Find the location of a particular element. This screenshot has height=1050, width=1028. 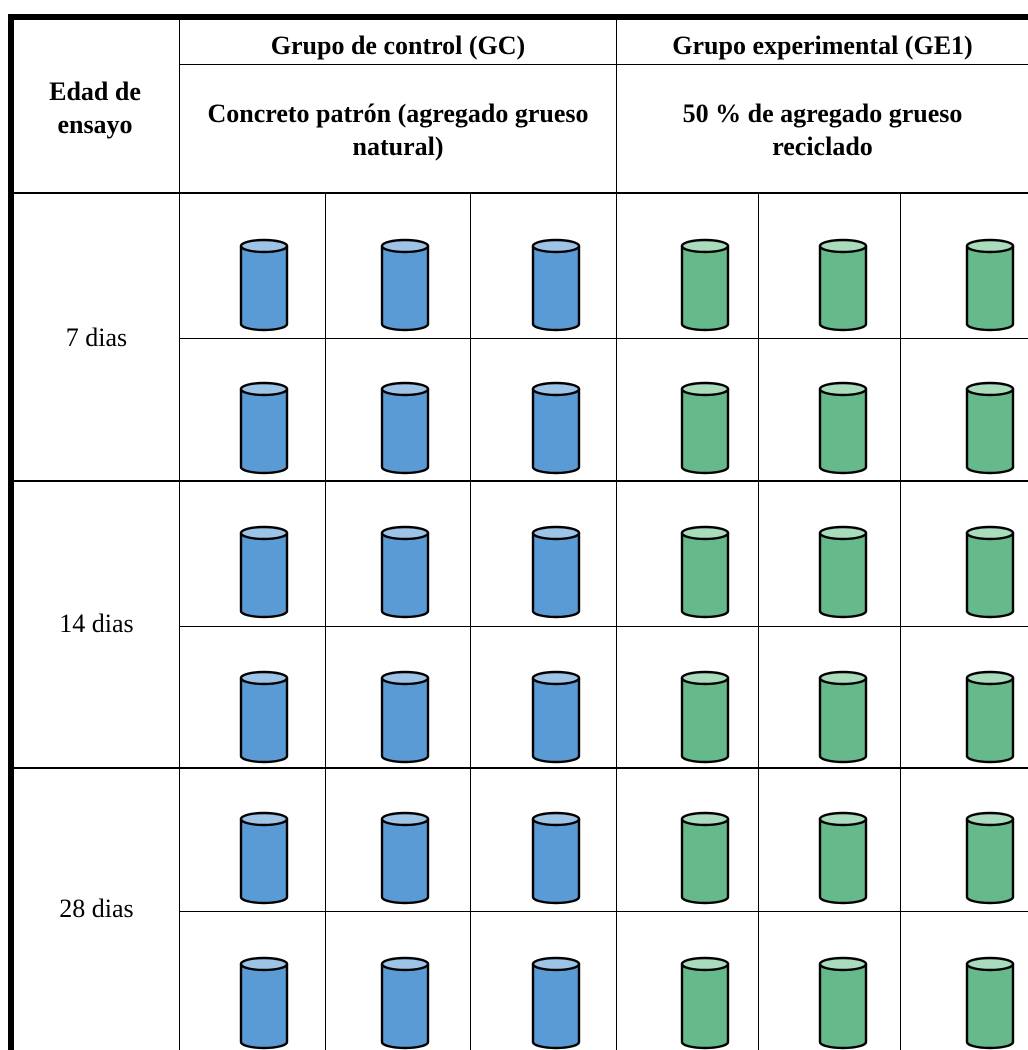

header-bottom-border is located at coordinates (521, 193).